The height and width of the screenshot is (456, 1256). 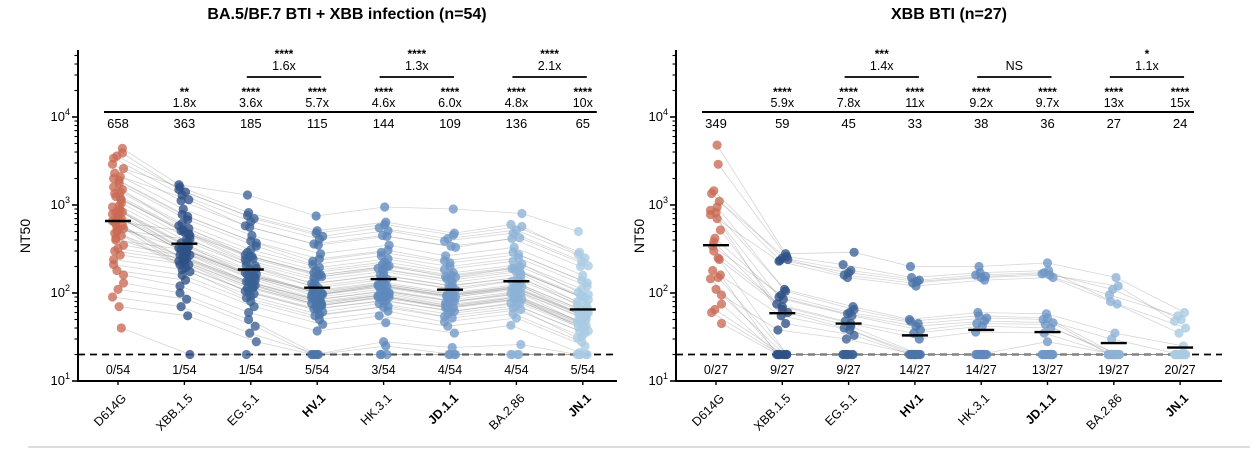 I want to click on gmt-value: 136, so click(x=517, y=123).